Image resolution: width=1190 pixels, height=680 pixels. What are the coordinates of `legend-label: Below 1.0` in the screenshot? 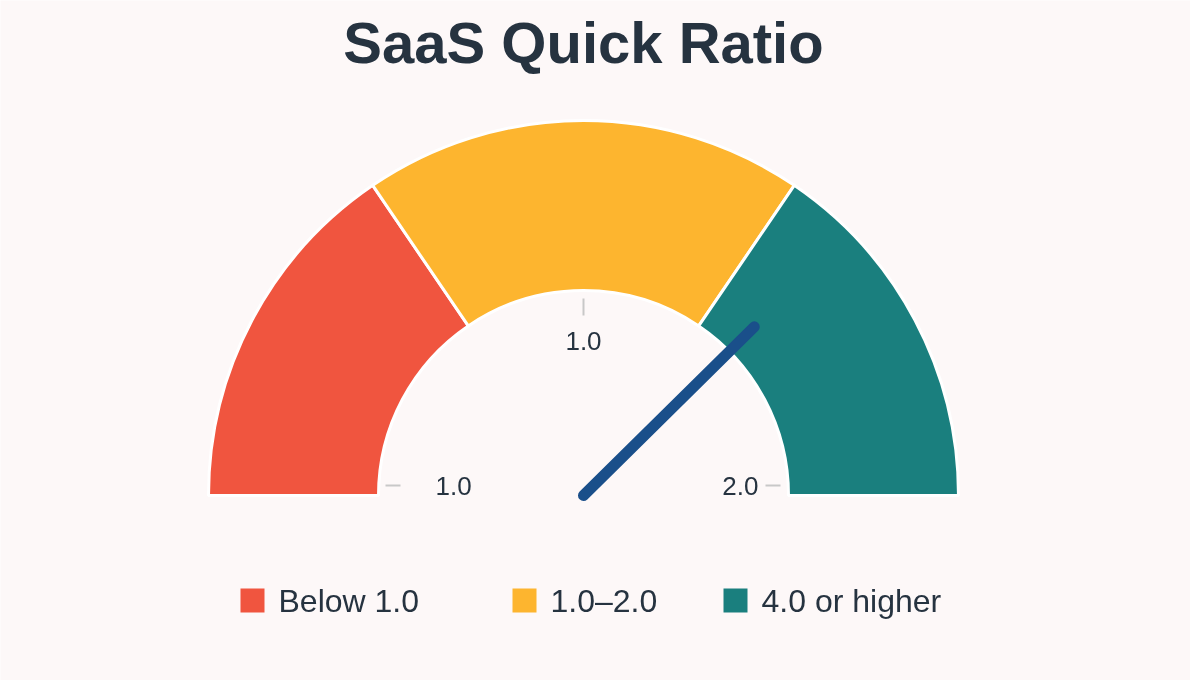 It's located at (349, 600).